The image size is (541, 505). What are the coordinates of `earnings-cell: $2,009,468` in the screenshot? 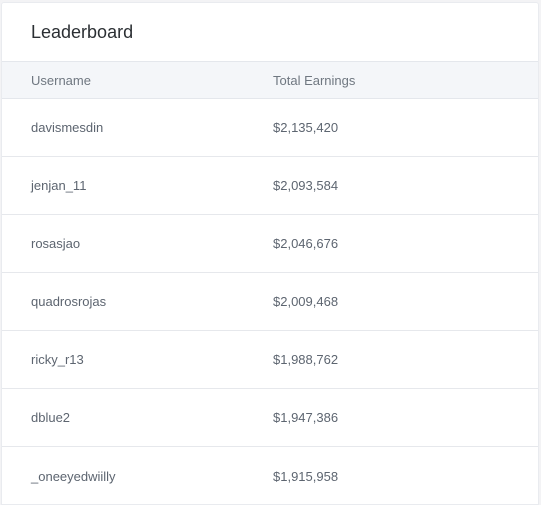 It's located at (306, 301).